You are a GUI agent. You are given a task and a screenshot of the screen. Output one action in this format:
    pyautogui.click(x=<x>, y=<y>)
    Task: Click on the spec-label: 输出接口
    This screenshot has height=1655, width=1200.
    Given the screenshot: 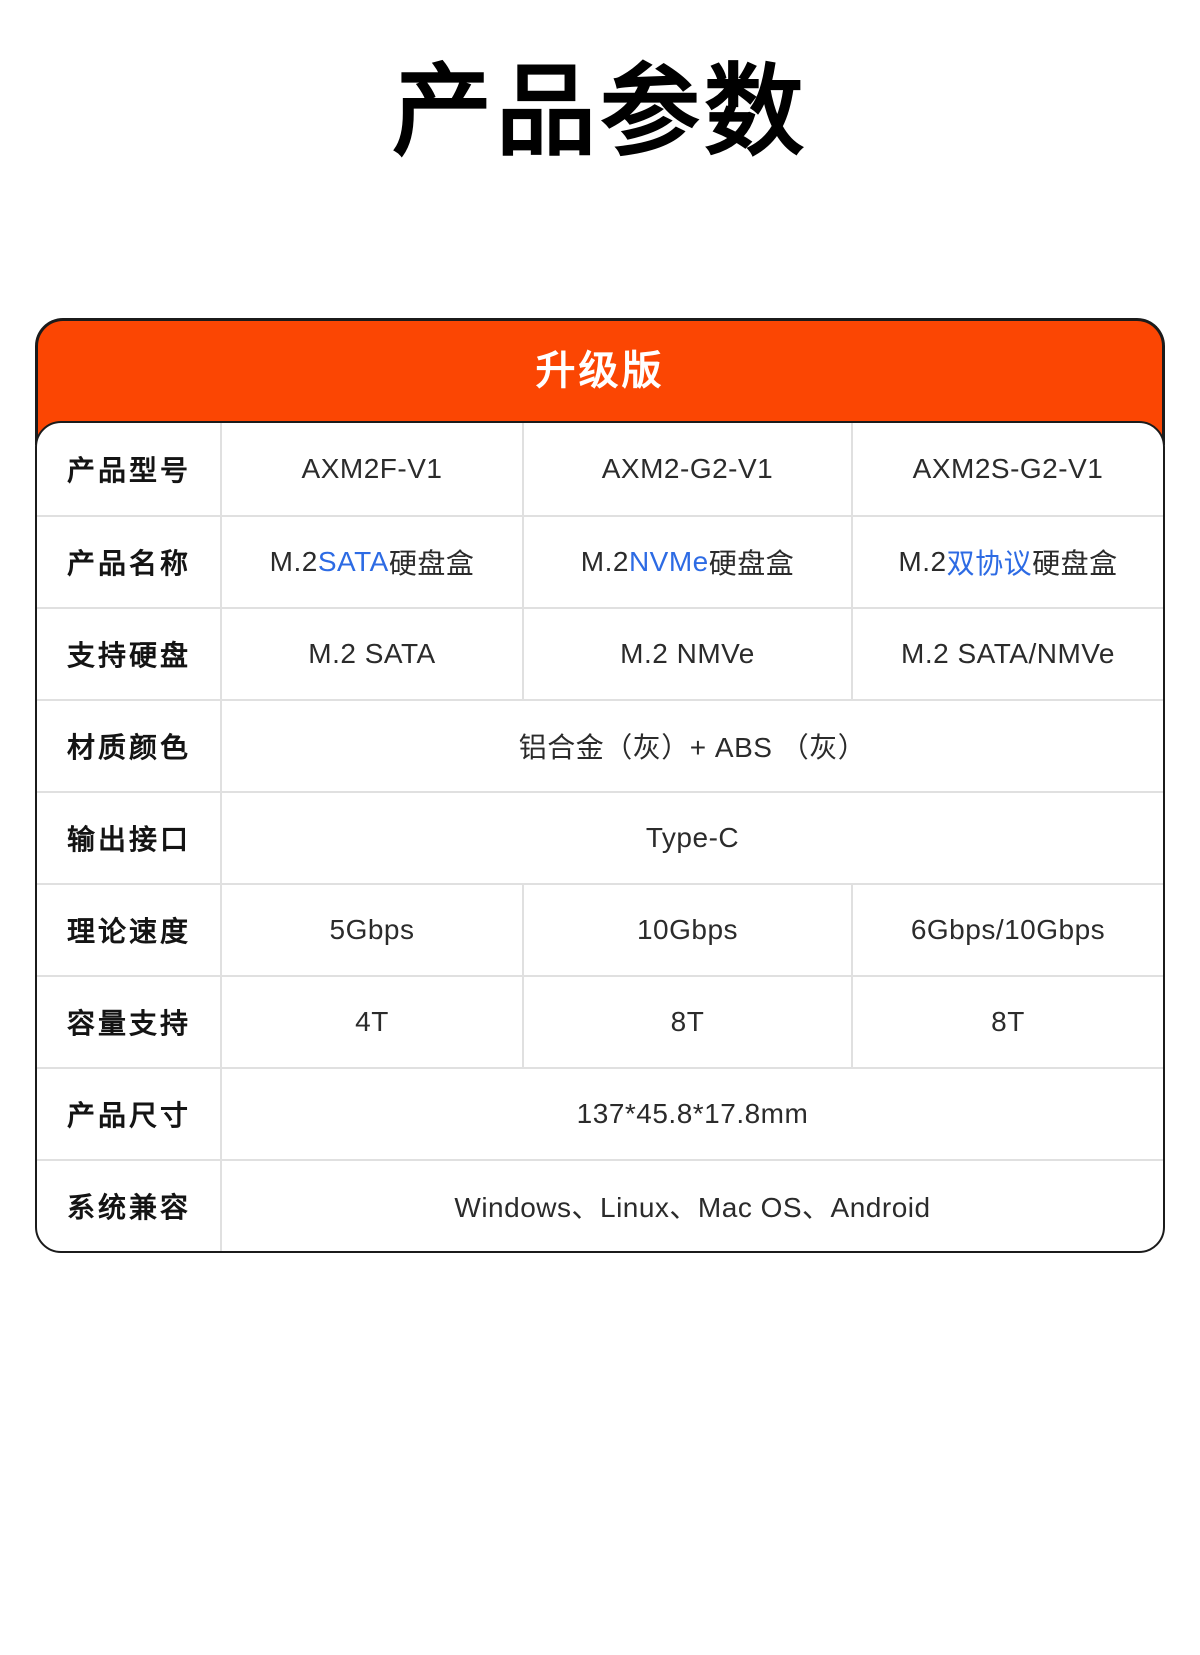 What is the action you would take?
    pyautogui.click(x=129, y=838)
    